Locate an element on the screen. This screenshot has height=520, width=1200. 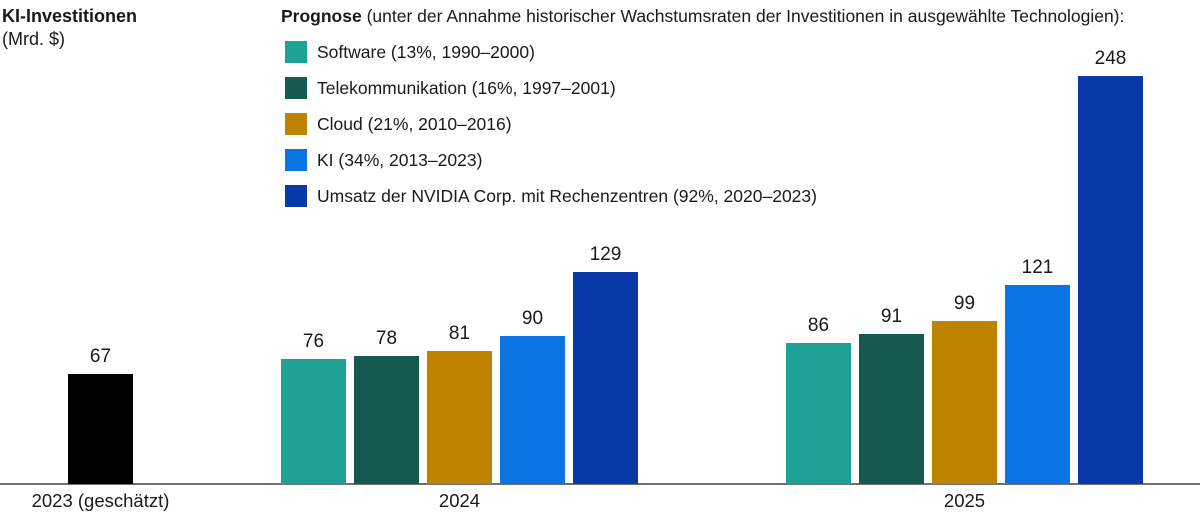
legend-item-telekommunikation: Telekommunikation (16%, 1997–2001) is located at coordinates (551, 88).